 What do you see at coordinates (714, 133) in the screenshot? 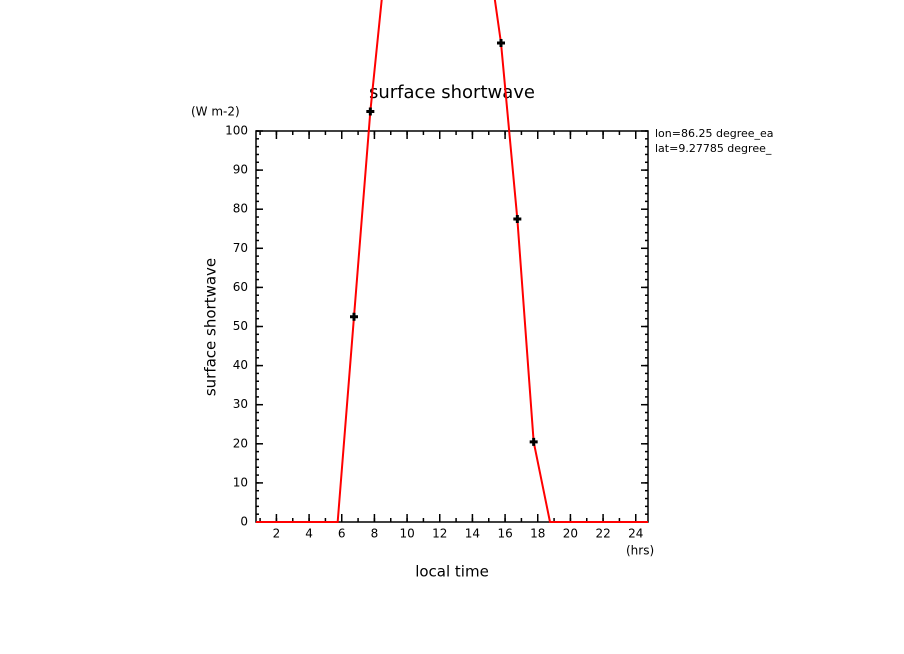
I see `annotation: lon=86.25 degree_ea` at bounding box center [714, 133].